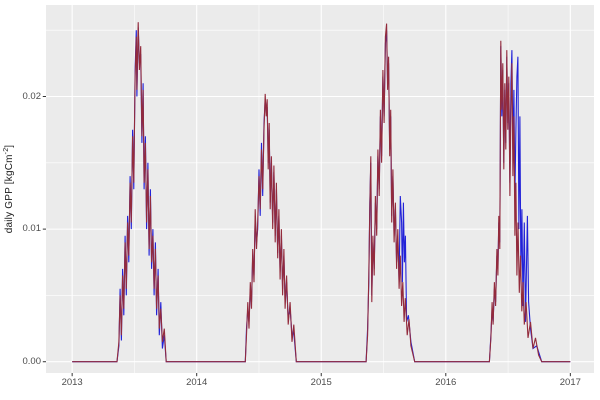 This screenshot has height=400, width=600. I want to click on y-axis-title: daily GPP [kgCm-2], so click(9, 189).